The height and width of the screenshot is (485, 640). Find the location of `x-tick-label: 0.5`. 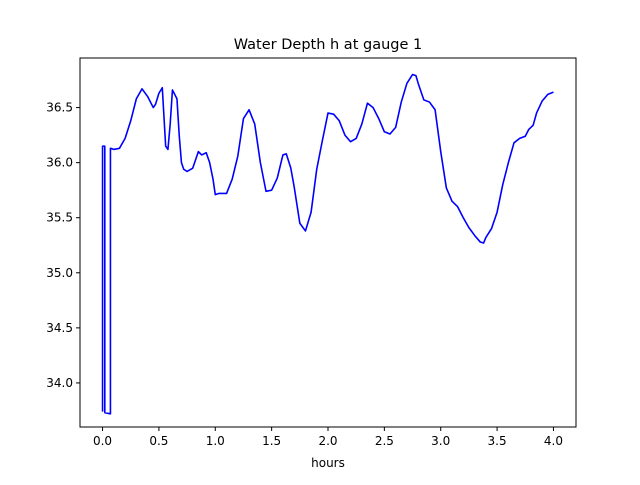

x-tick-label: 0.5 is located at coordinates (158, 441).